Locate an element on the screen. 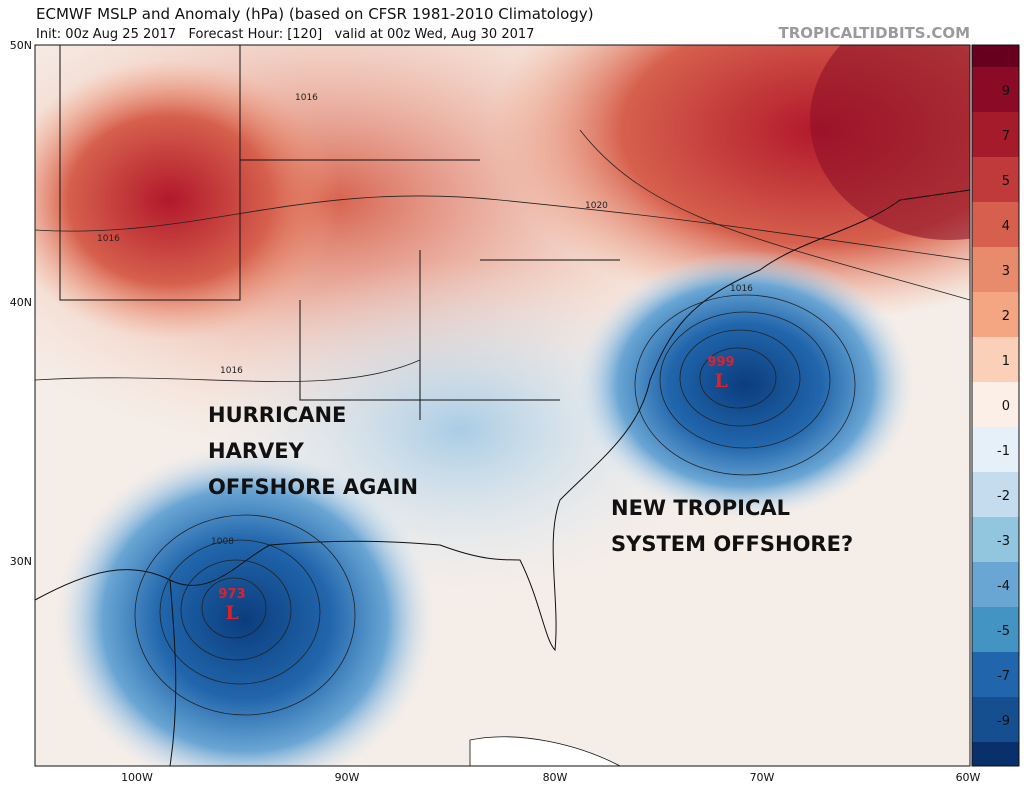 The width and height of the screenshot is (1024, 786). colorbar-label: -9 is located at coordinates (1003, 721).